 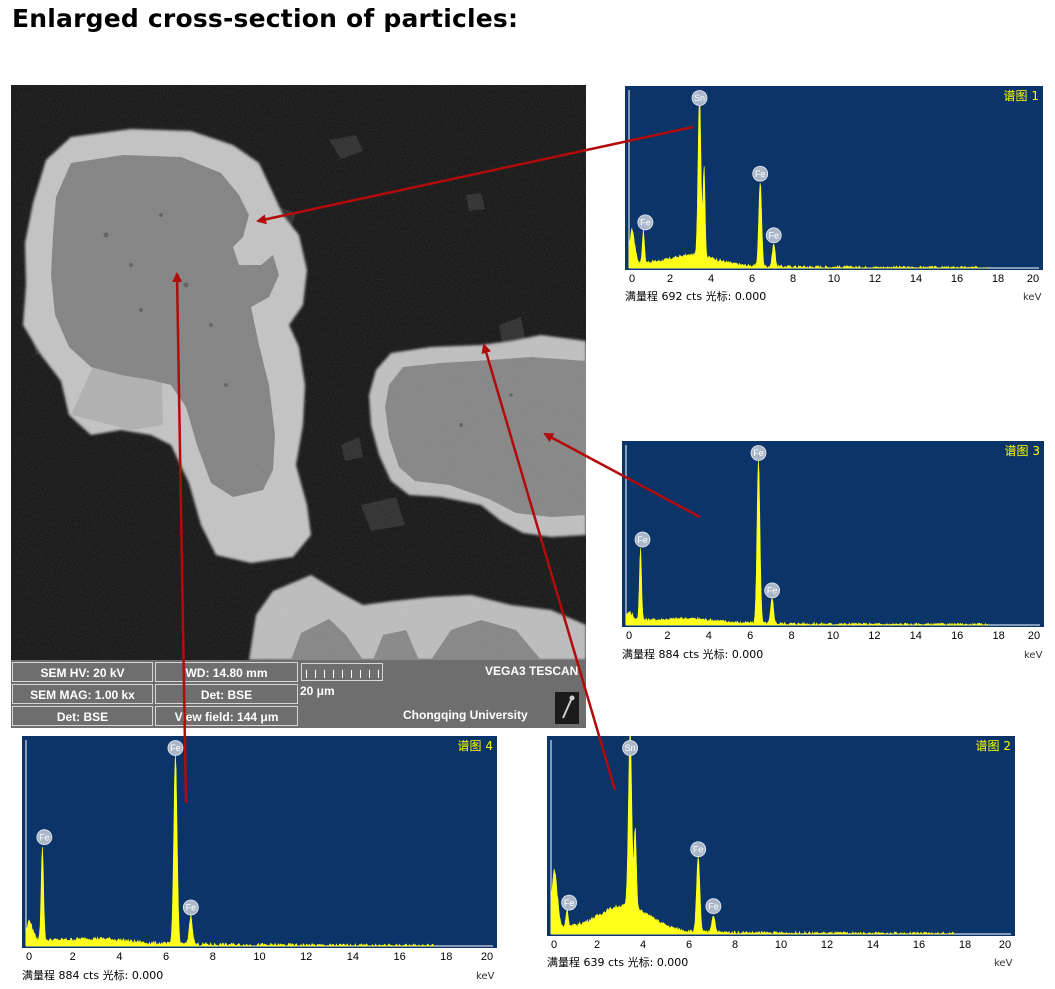 What do you see at coordinates (998, 636) in the screenshot?
I see `spec-3-x-tick-label: 18` at bounding box center [998, 636].